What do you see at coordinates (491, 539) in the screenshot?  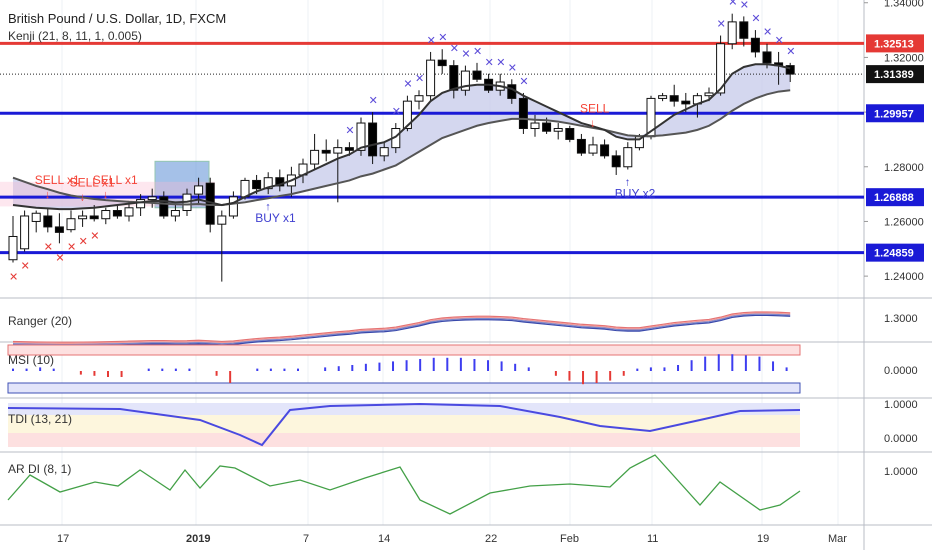 I see `time-axis-label: 22` at bounding box center [491, 539].